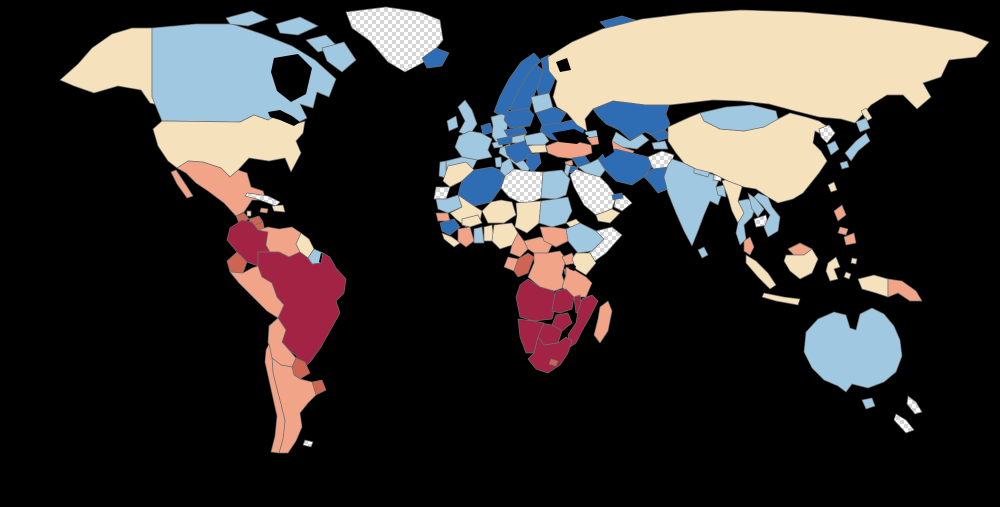 Image resolution: width=1000 pixels, height=507 pixels. What do you see at coordinates (450, 227) in the screenshot?
I see `region-guinea` at bounding box center [450, 227].